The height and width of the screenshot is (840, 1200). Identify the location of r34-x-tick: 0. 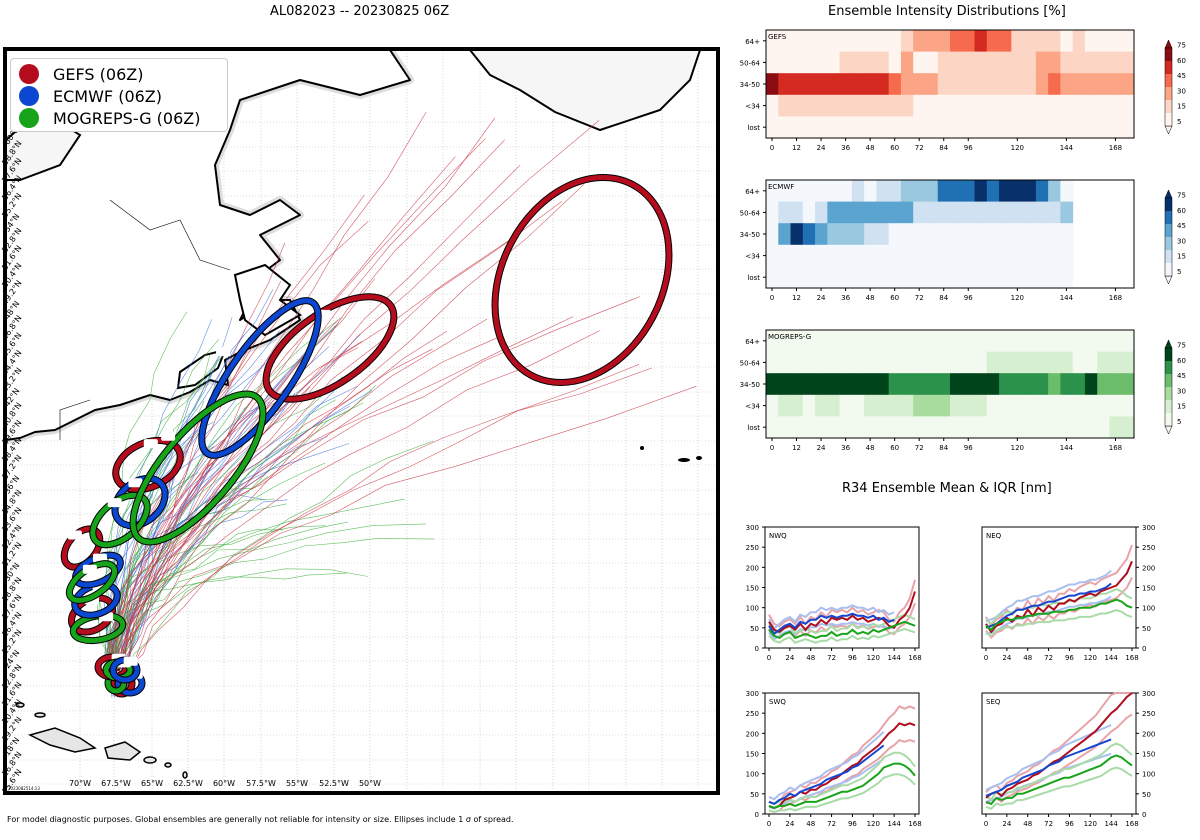
(769, 824).